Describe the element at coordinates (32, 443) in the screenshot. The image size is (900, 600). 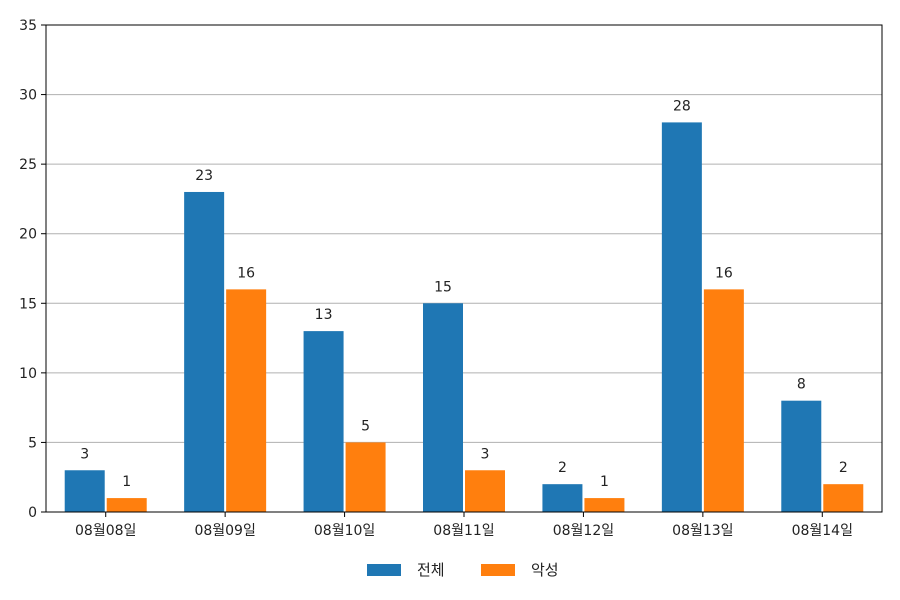
I see `y-tick-label: 5` at that location.